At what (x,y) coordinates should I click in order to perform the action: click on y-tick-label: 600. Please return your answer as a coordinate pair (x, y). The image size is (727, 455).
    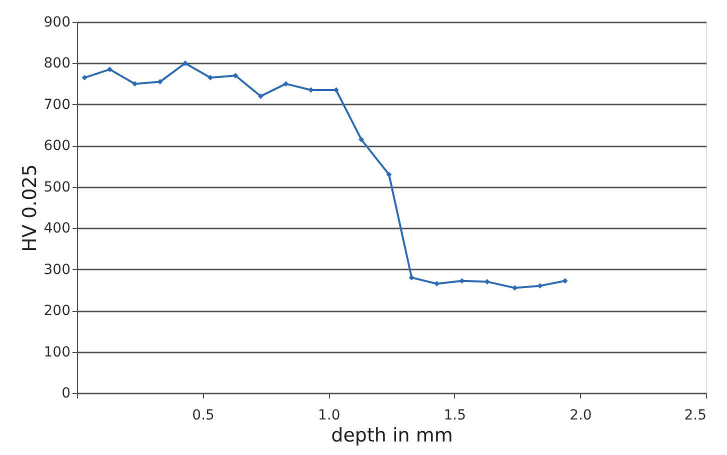
    Looking at the image, I should click on (57, 146).